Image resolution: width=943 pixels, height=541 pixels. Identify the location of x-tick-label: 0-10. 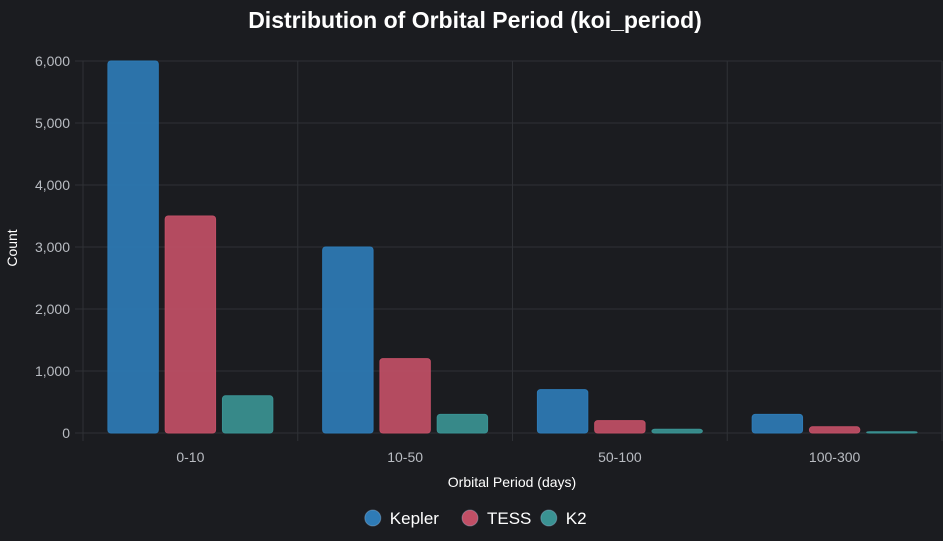
(190, 457).